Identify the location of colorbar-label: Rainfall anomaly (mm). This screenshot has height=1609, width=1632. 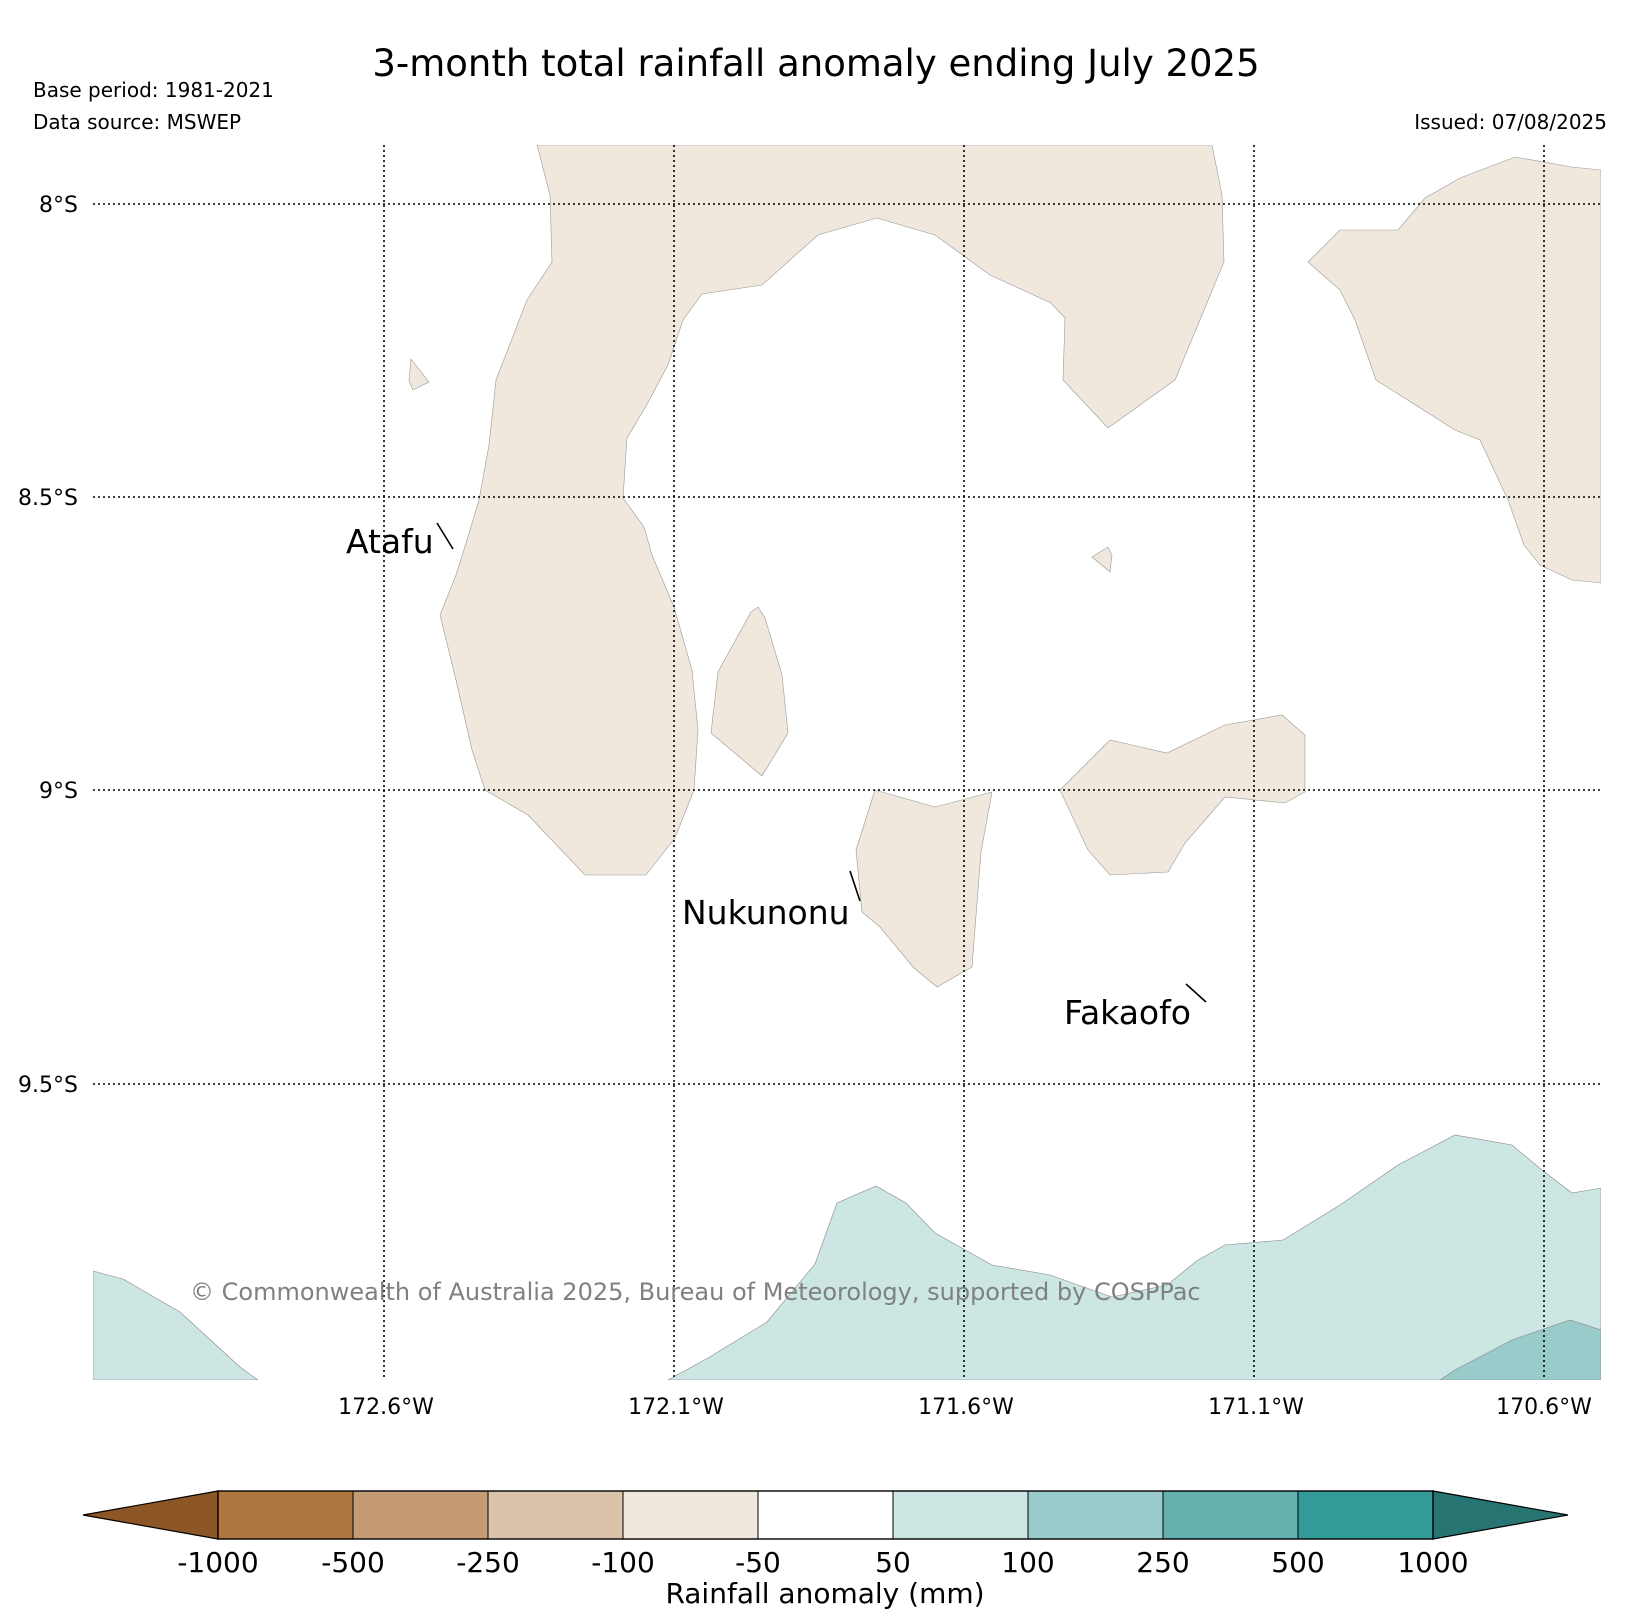
(824, 1593).